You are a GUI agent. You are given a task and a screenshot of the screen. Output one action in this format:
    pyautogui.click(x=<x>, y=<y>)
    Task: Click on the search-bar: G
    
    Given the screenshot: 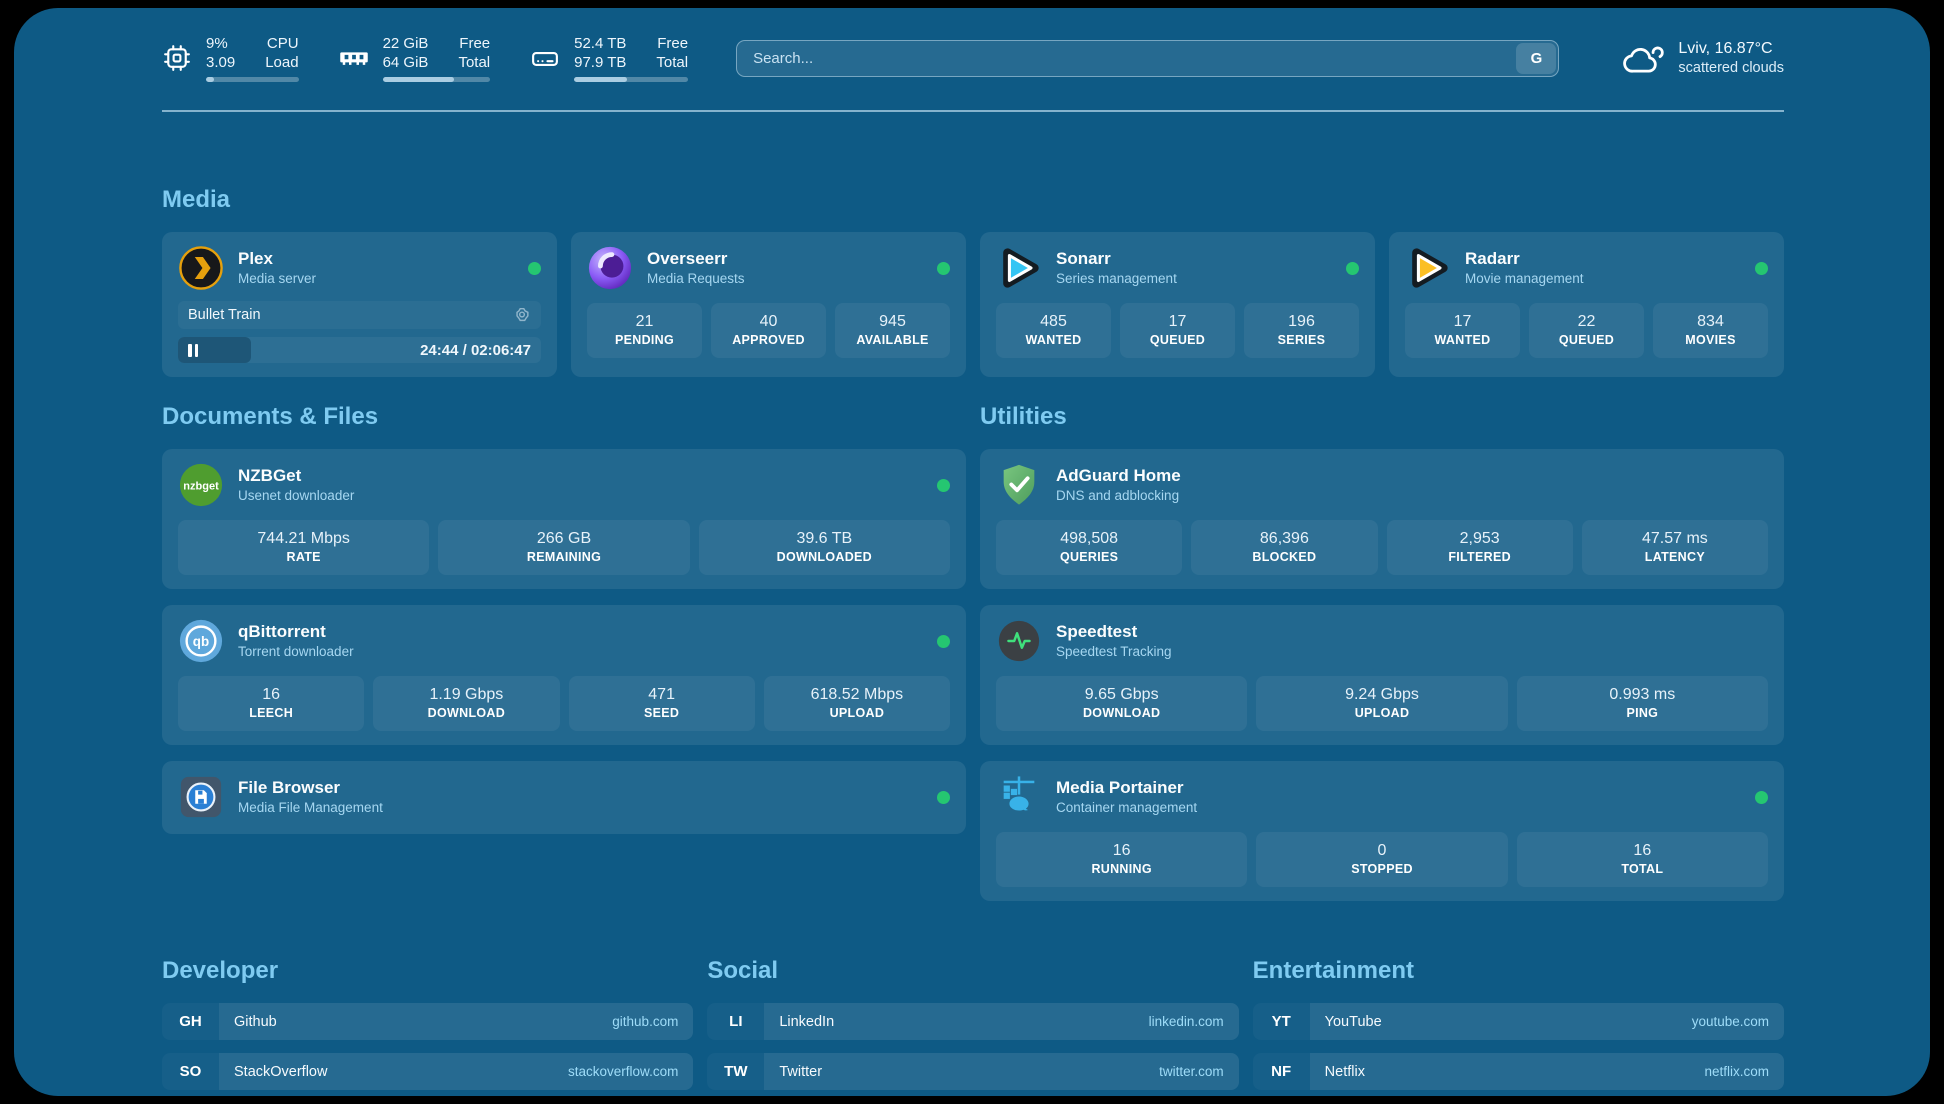 What is the action you would take?
    pyautogui.click(x=1148, y=58)
    